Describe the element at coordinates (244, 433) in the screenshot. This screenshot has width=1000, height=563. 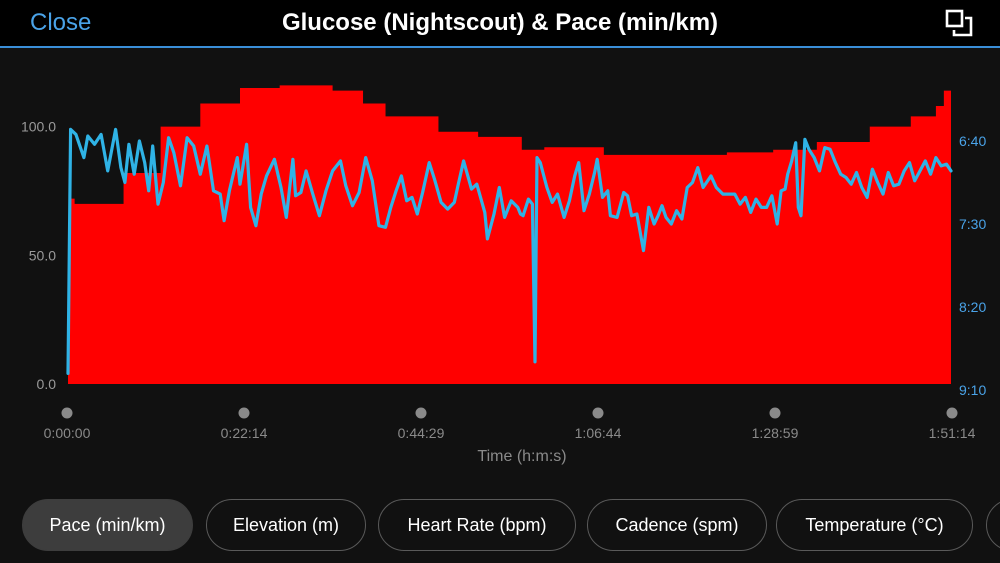
I see `x-axis-tick-label: 0:22:14` at that location.